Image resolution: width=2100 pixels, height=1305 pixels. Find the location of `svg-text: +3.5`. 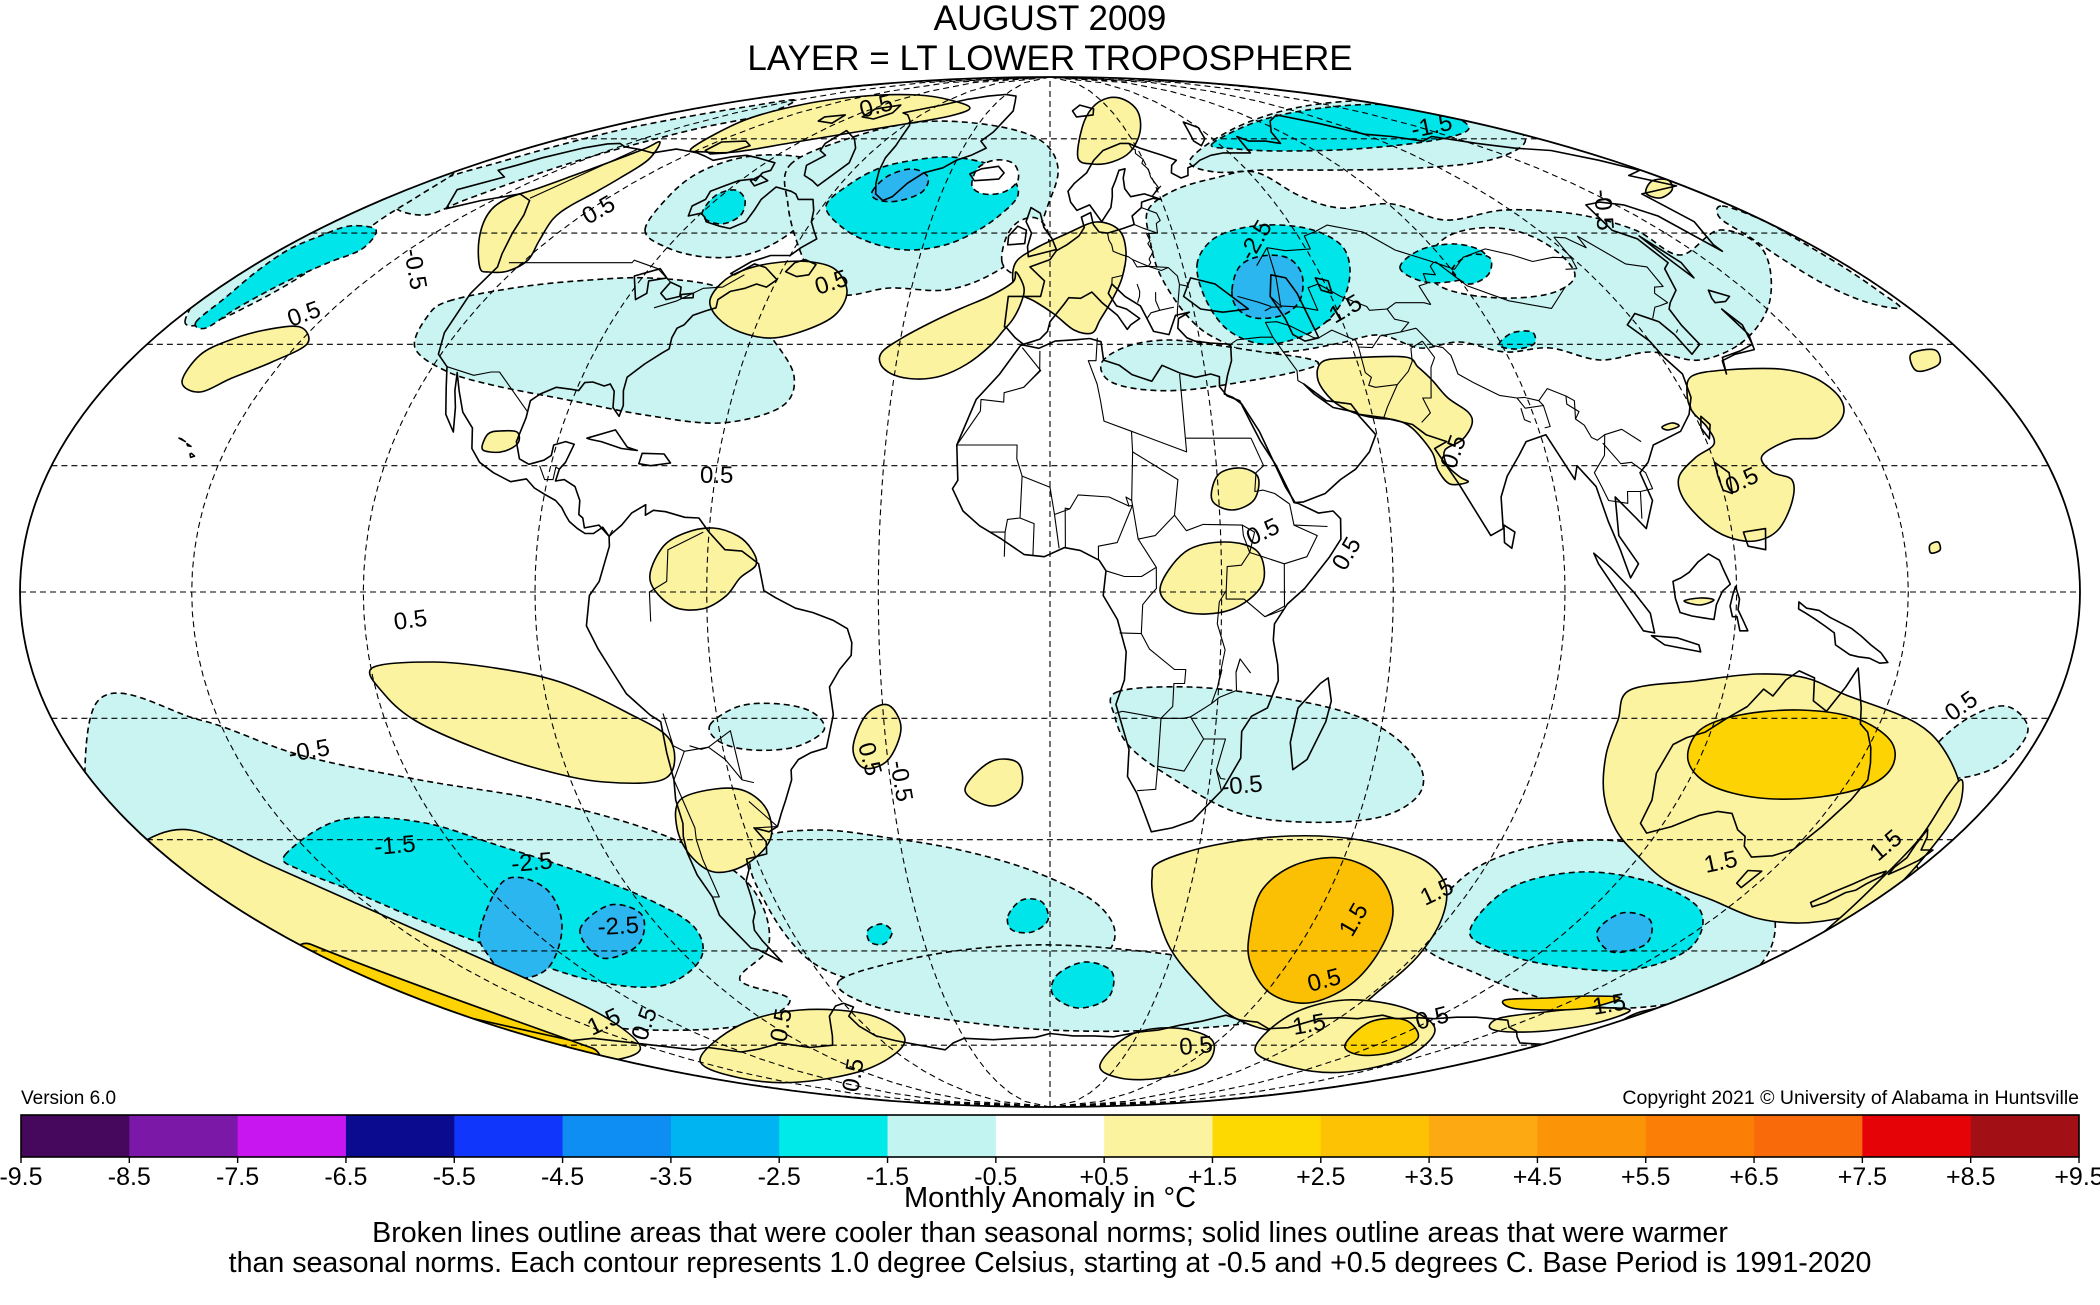

svg-text: +3.5 is located at coordinates (1428, 1177).